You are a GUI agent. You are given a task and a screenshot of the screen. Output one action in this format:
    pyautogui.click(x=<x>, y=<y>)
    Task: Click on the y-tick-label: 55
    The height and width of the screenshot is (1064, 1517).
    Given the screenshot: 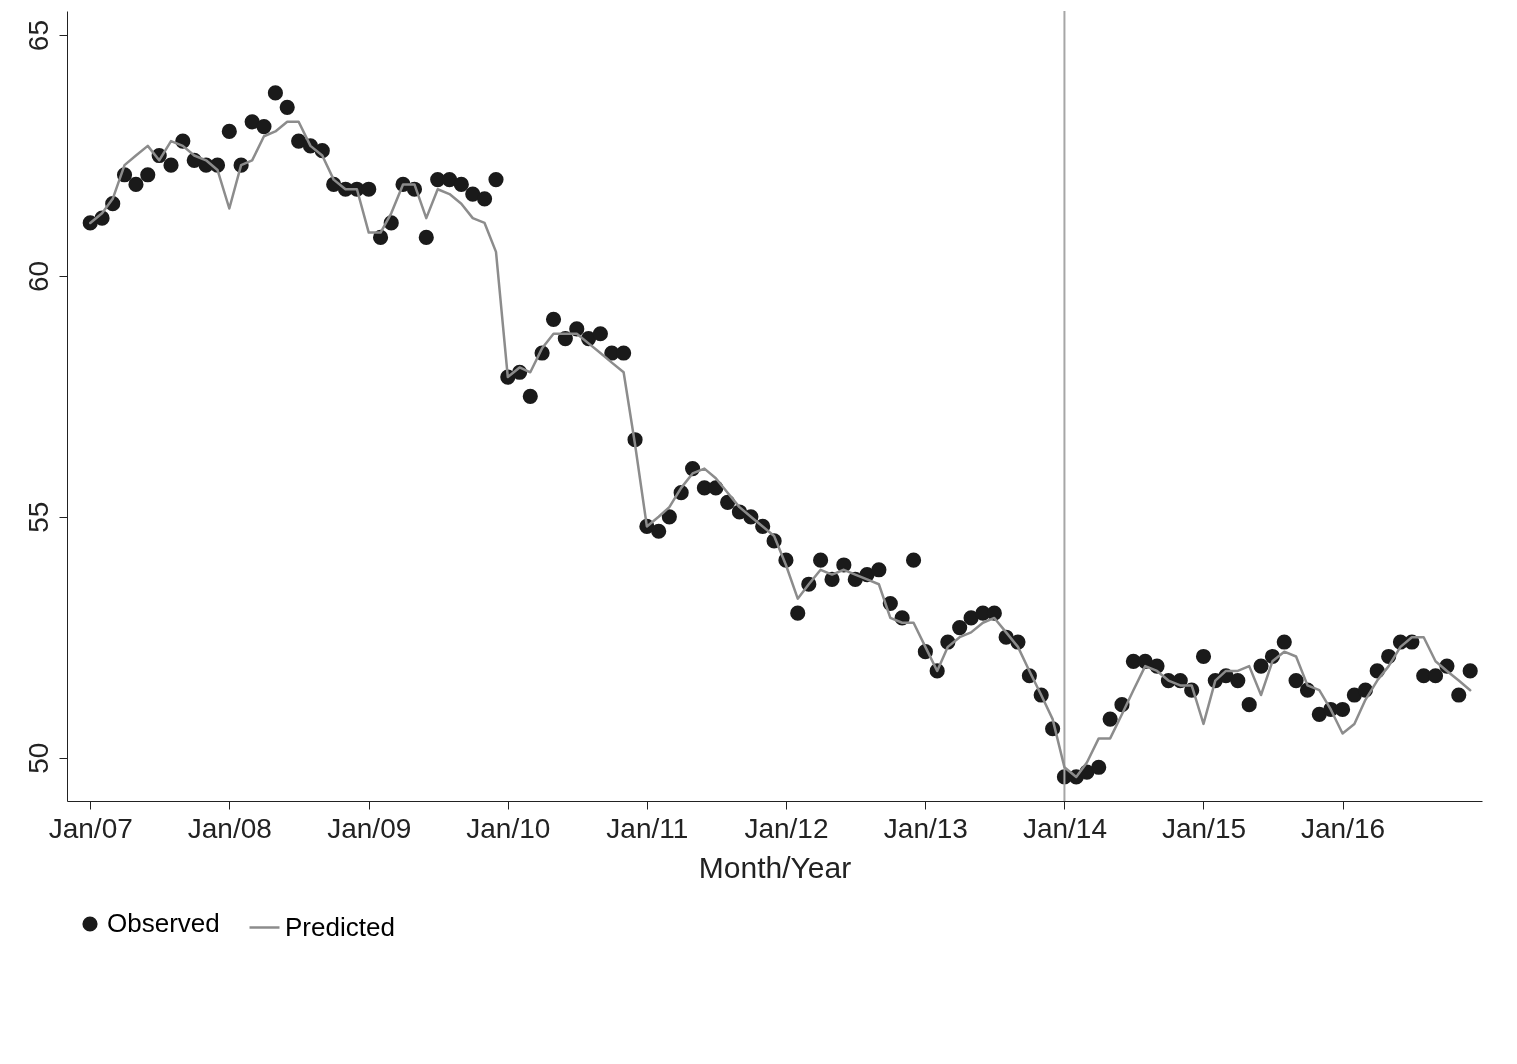 What is the action you would take?
    pyautogui.click(x=38, y=517)
    